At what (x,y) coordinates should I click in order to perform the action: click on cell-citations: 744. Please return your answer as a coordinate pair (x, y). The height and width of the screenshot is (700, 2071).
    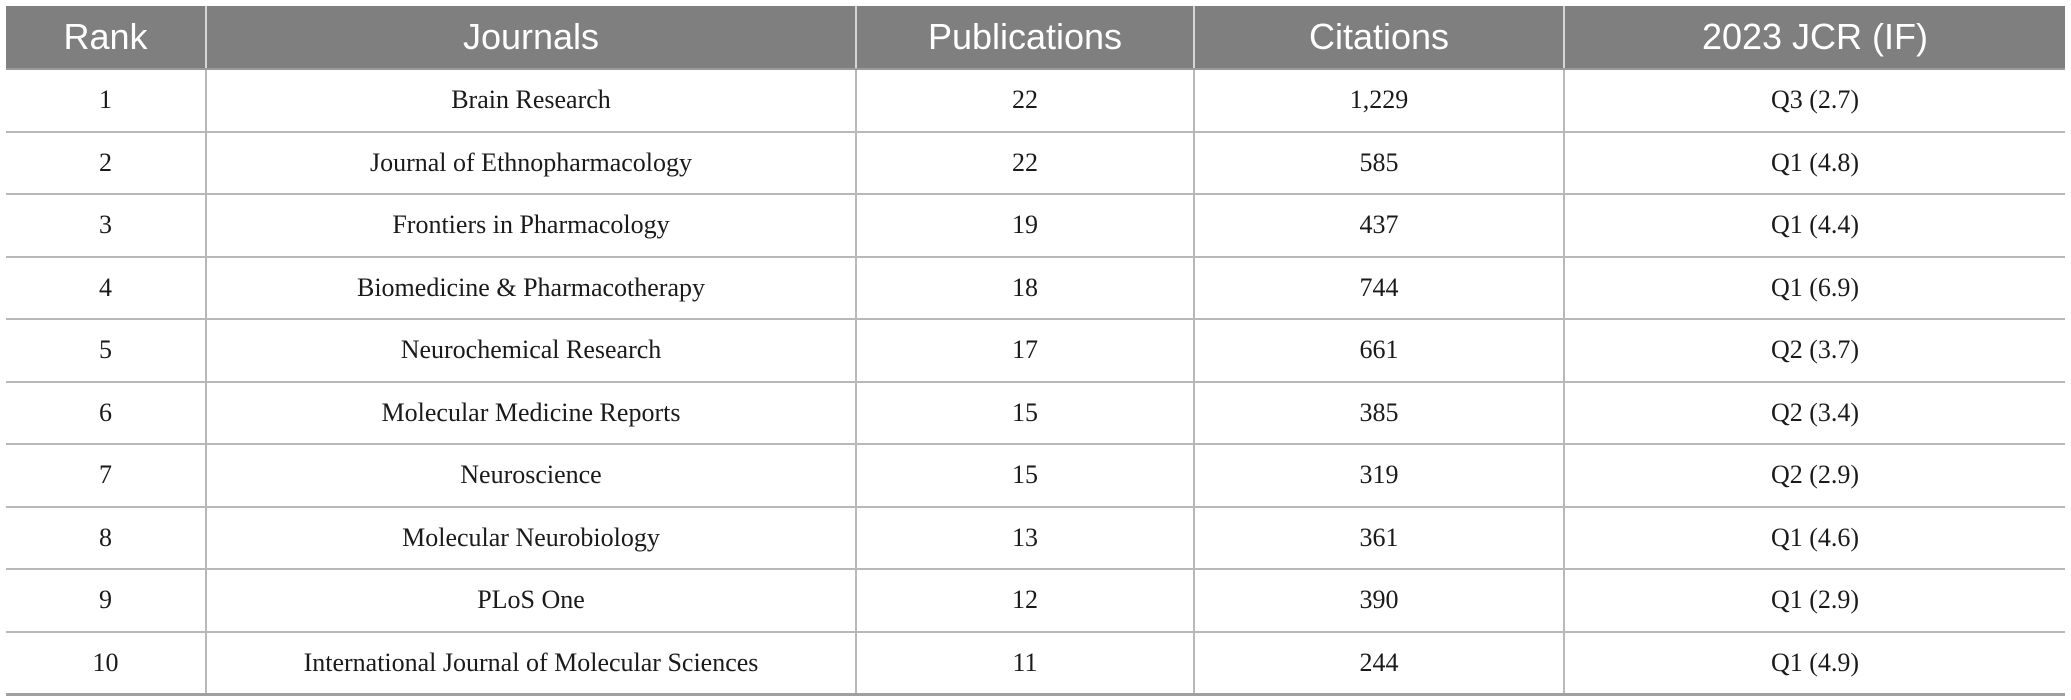
    Looking at the image, I should click on (1378, 288).